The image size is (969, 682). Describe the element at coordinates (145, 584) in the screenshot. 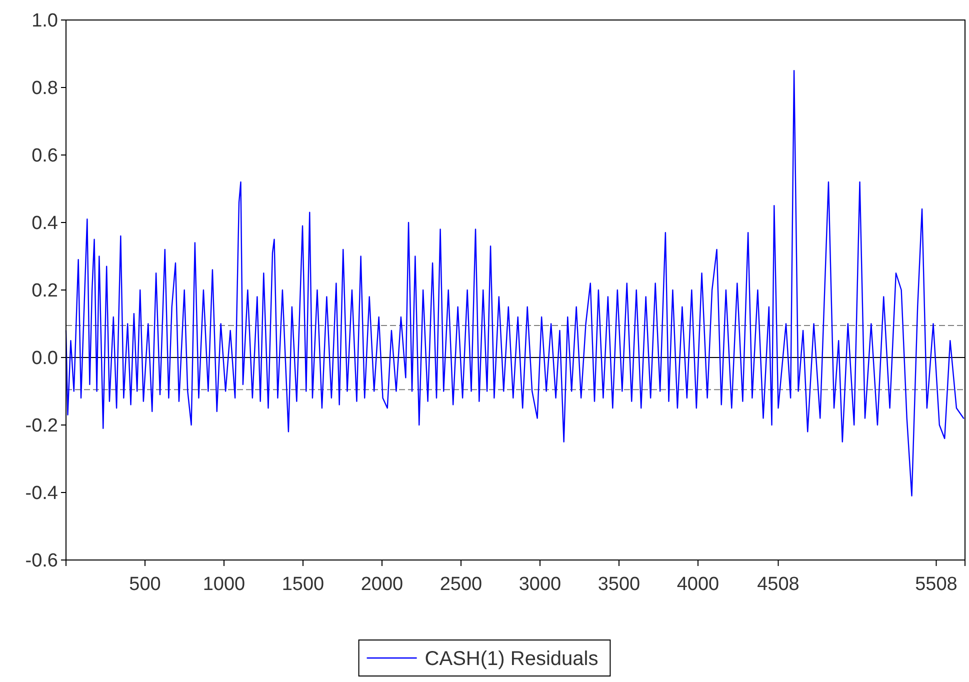

I see `x-tick-label: 500` at that location.